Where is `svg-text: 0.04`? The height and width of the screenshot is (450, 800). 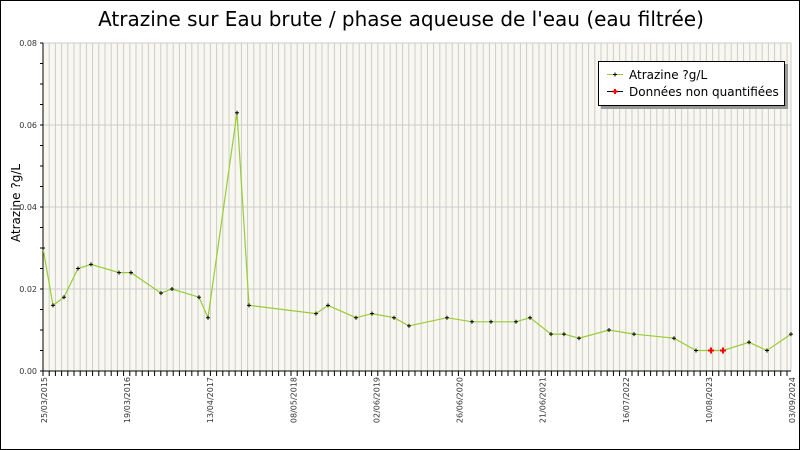 svg-text: 0.04 is located at coordinates (28, 207).